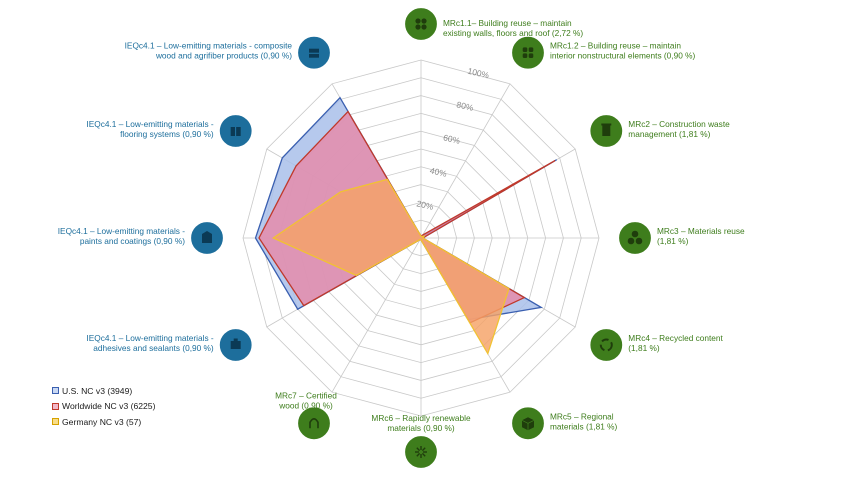 The image size is (850, 478). I want to click on category-label-line: MRc4 – Recycled content, so click(675, 338).